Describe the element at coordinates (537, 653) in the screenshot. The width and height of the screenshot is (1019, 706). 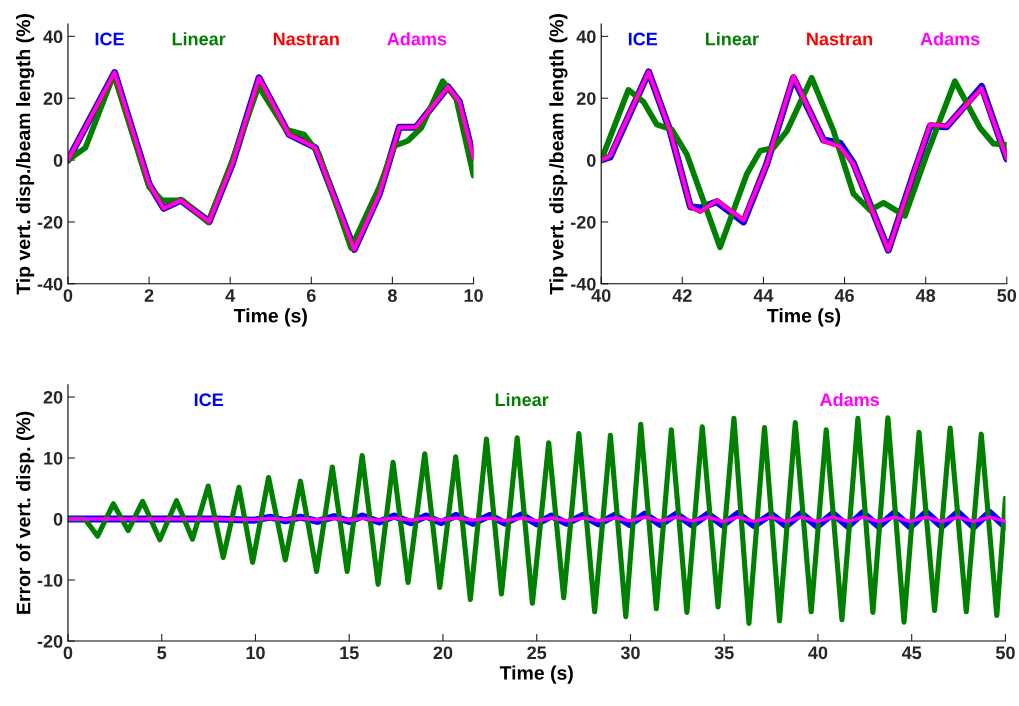
I see `x-tick-label: 25` at that location.